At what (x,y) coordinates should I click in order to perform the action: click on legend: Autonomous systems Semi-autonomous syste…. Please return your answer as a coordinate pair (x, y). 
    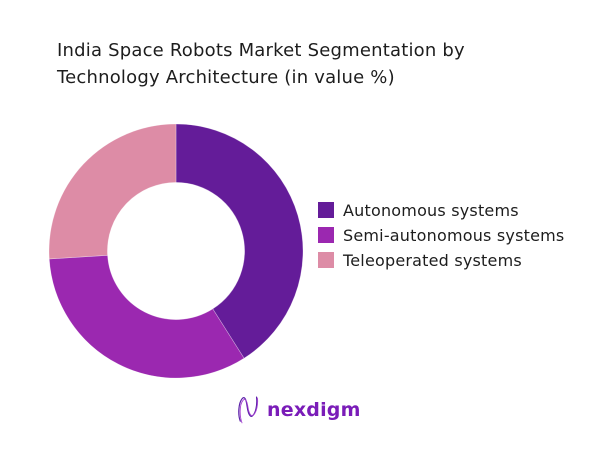
    Looking at the image, I should click on (441, 235).